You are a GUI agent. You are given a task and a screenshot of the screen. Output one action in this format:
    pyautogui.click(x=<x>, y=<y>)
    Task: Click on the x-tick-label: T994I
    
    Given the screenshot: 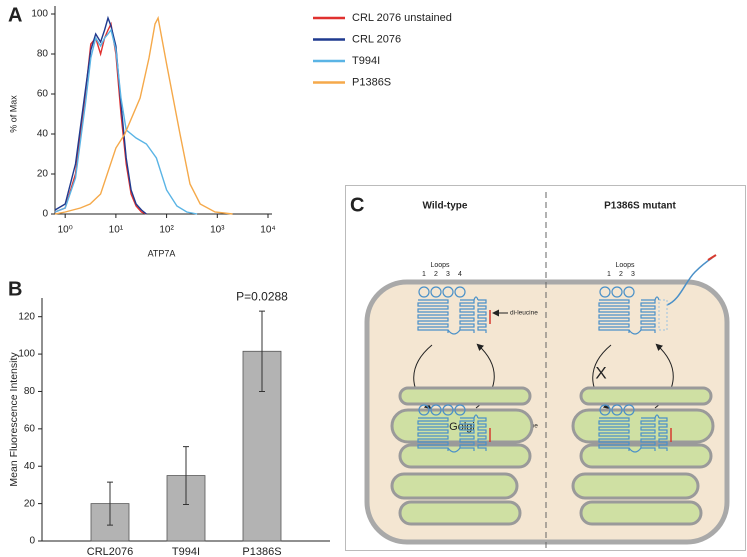 What is the action you would take?
    pyautogui.click(x=186, y=551)
    